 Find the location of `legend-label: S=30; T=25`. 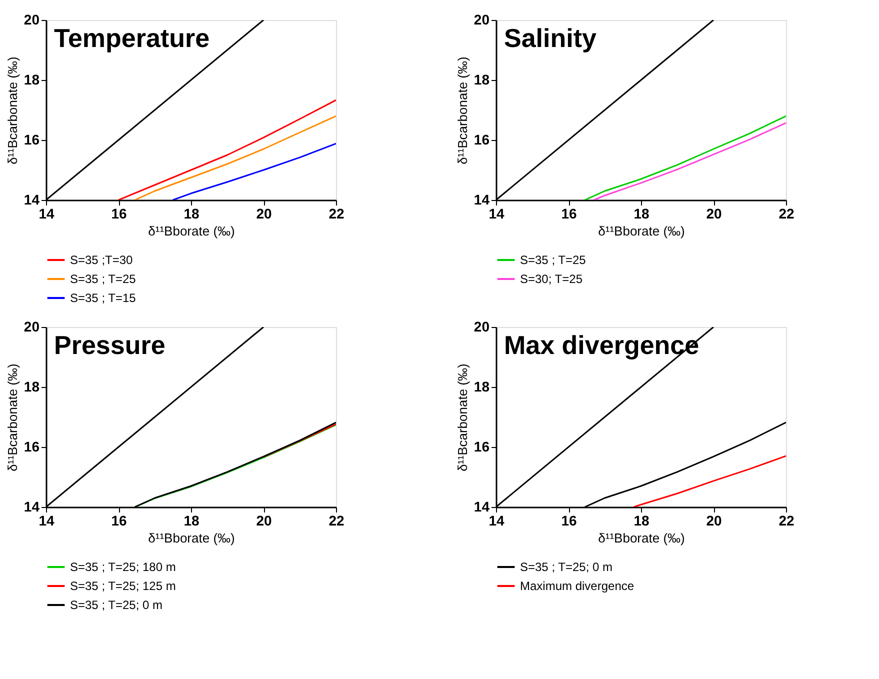

legend-label: S=30; T=25 is located at coordinates (551, 279).